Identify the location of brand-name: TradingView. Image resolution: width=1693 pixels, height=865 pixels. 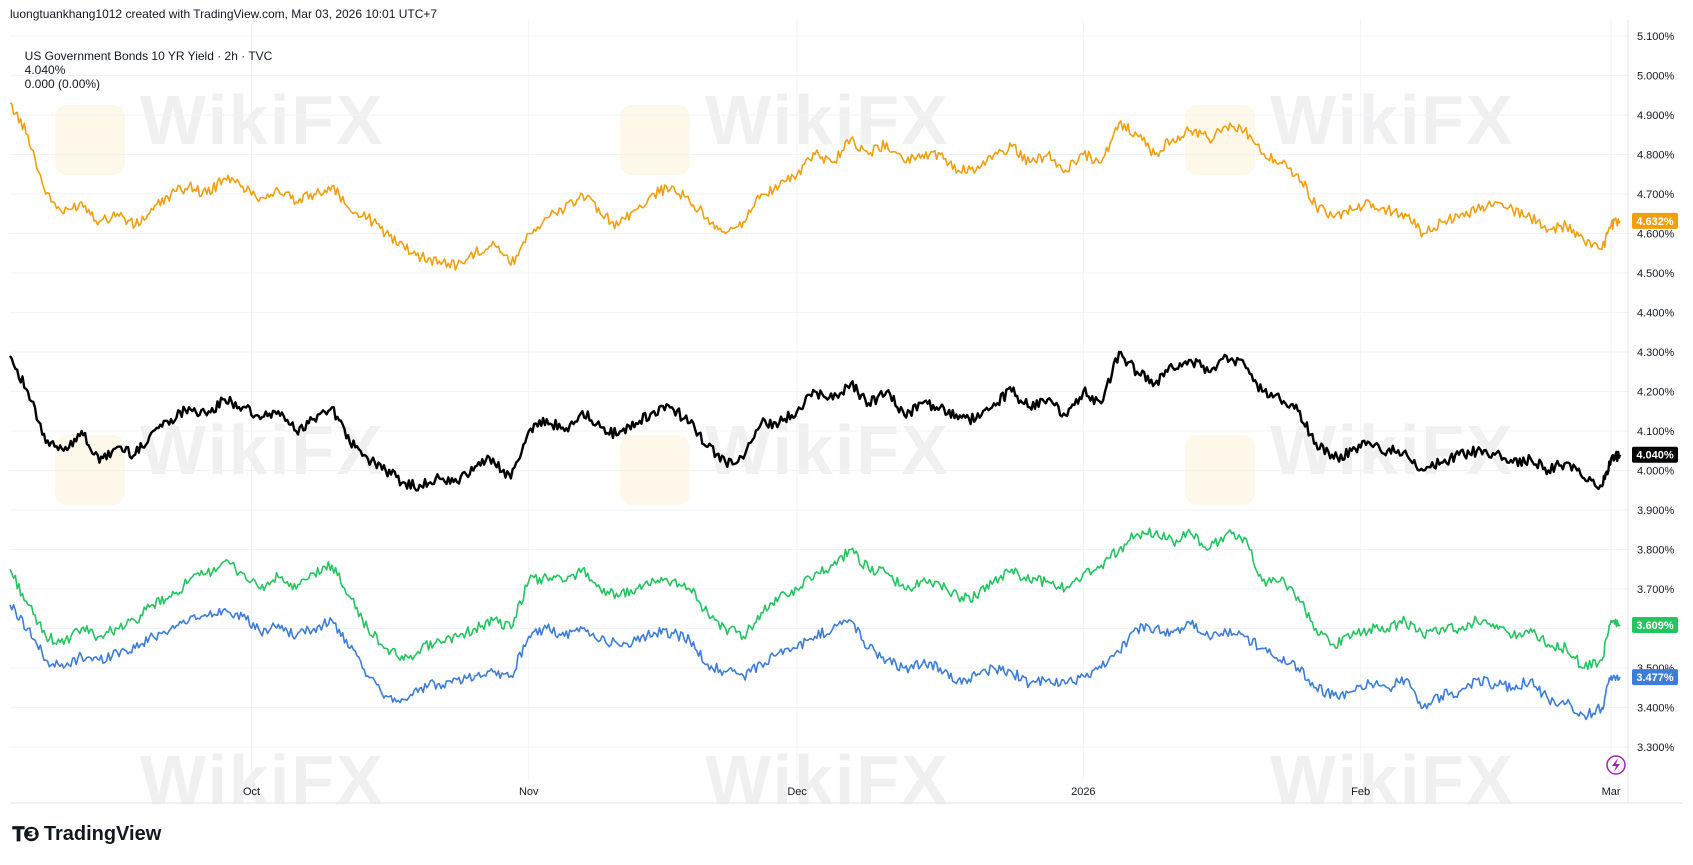
(102, 833).